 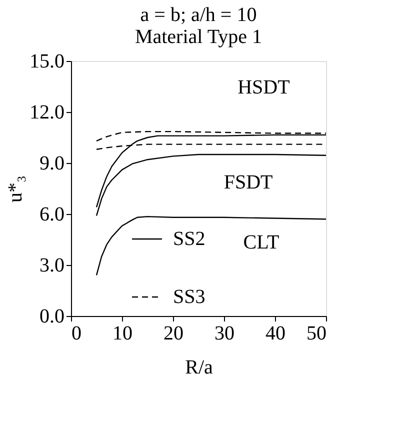 I want to click on y-tick-label: 9.0, so click(x=52, y=163).